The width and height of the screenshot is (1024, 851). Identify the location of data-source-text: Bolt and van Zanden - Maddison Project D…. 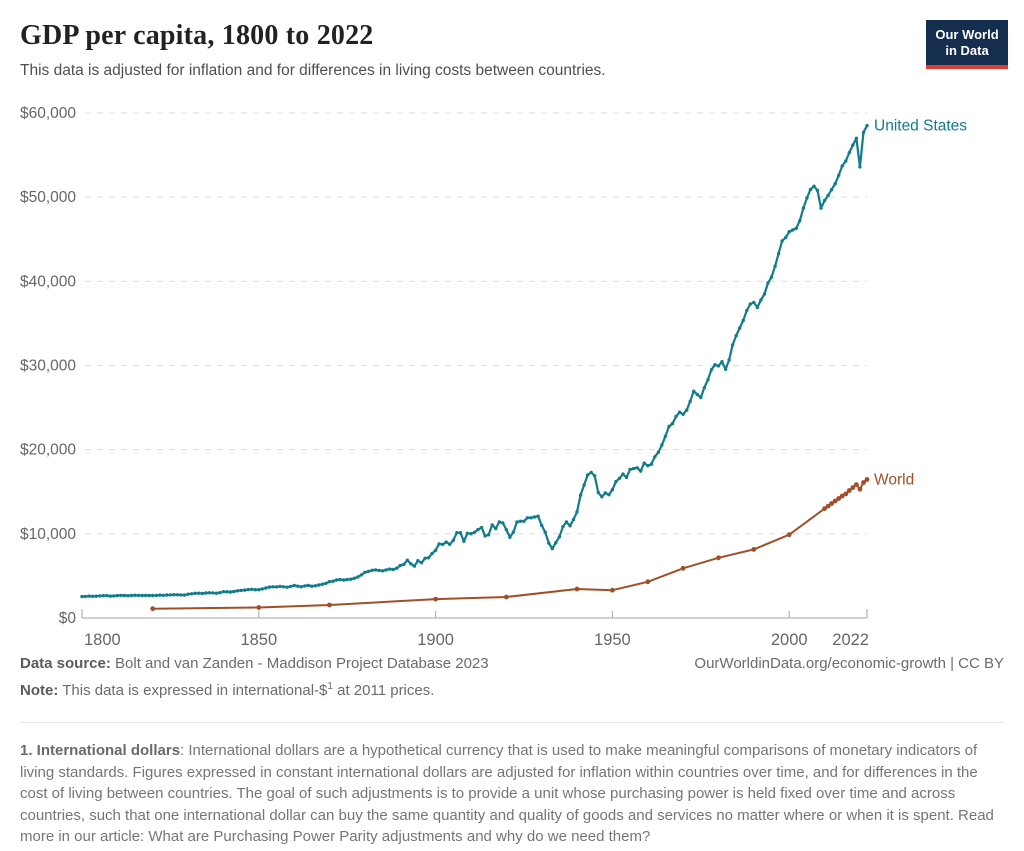
(302, 663).